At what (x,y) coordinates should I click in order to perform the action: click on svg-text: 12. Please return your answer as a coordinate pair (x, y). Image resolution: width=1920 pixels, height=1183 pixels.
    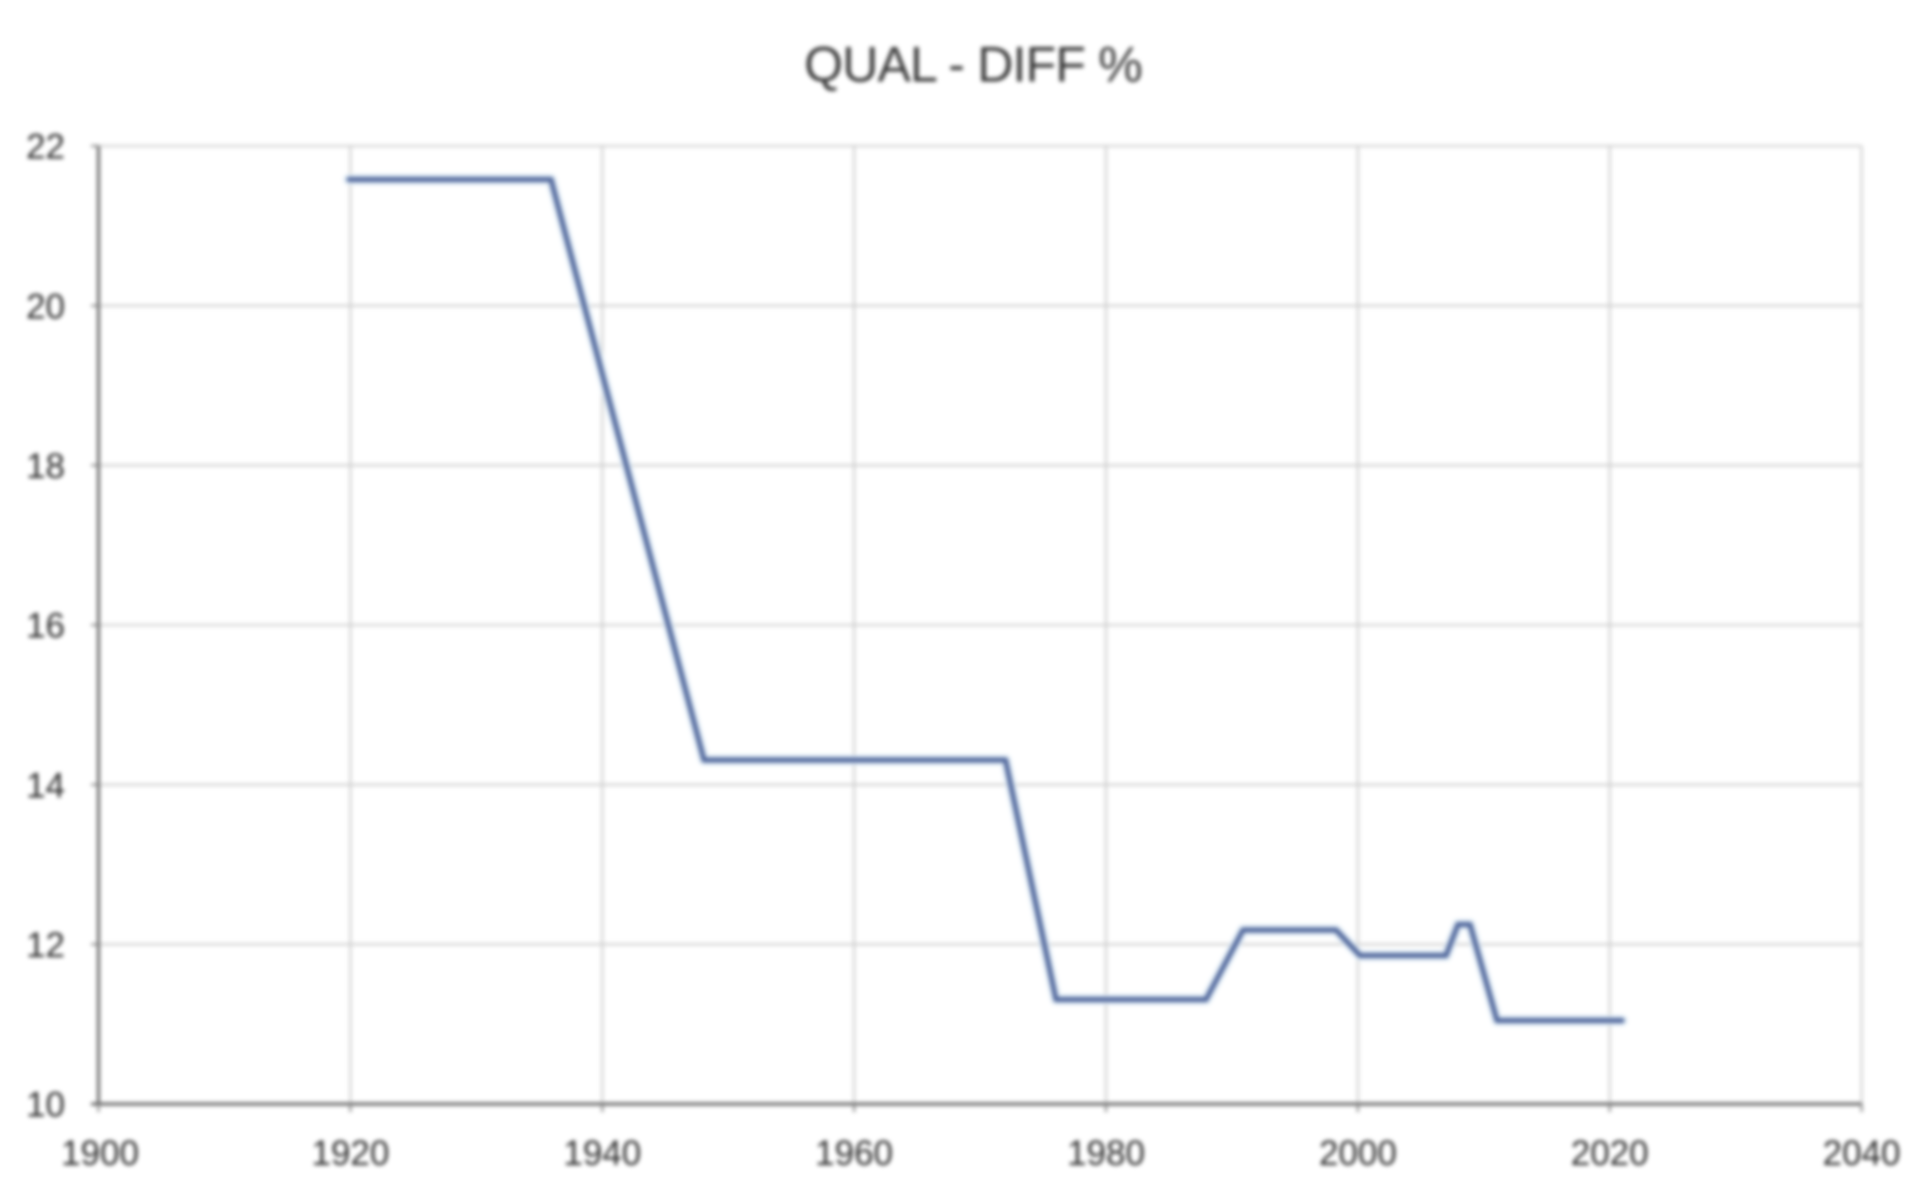
    Looking at the image, I should click on (45, 945).